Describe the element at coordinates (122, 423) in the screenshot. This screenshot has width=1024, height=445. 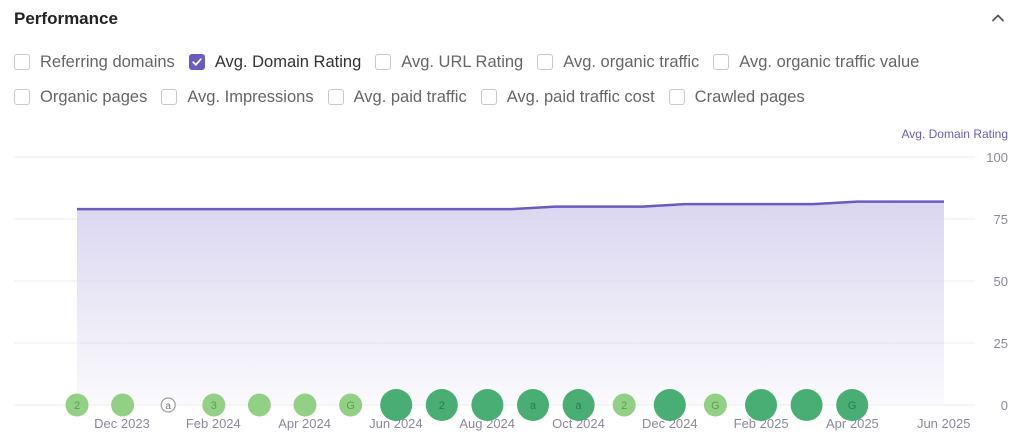
I see `x-tick-label: Dec 2023` at that location.